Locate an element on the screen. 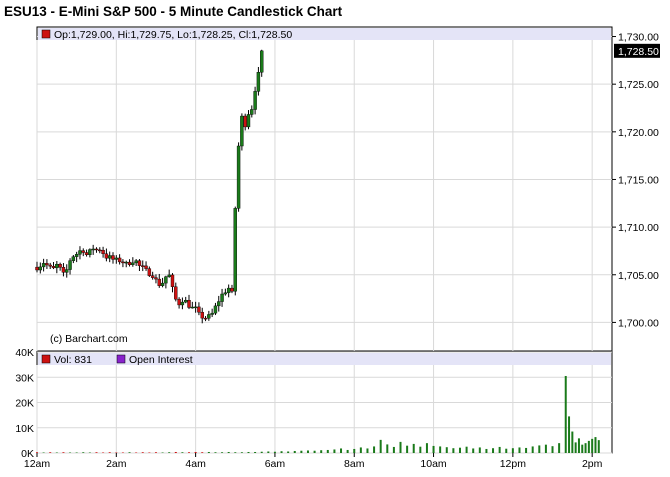 This screenshot has width=670, height=477. time-x-axis: 12am 2am 4am 6am 8am 10am 12pm 2pm is located at coordinates (313, 461).